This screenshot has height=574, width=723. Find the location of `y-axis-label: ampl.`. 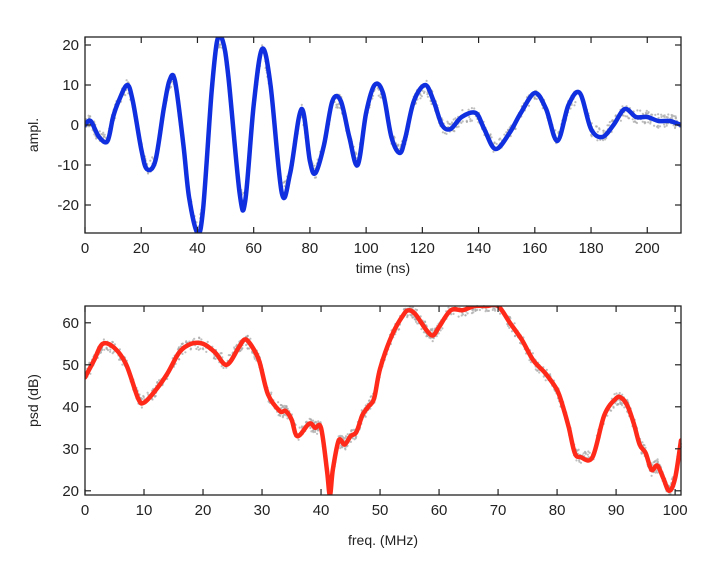

y-axis-label: ampl. is located at coordinates (33, 135).